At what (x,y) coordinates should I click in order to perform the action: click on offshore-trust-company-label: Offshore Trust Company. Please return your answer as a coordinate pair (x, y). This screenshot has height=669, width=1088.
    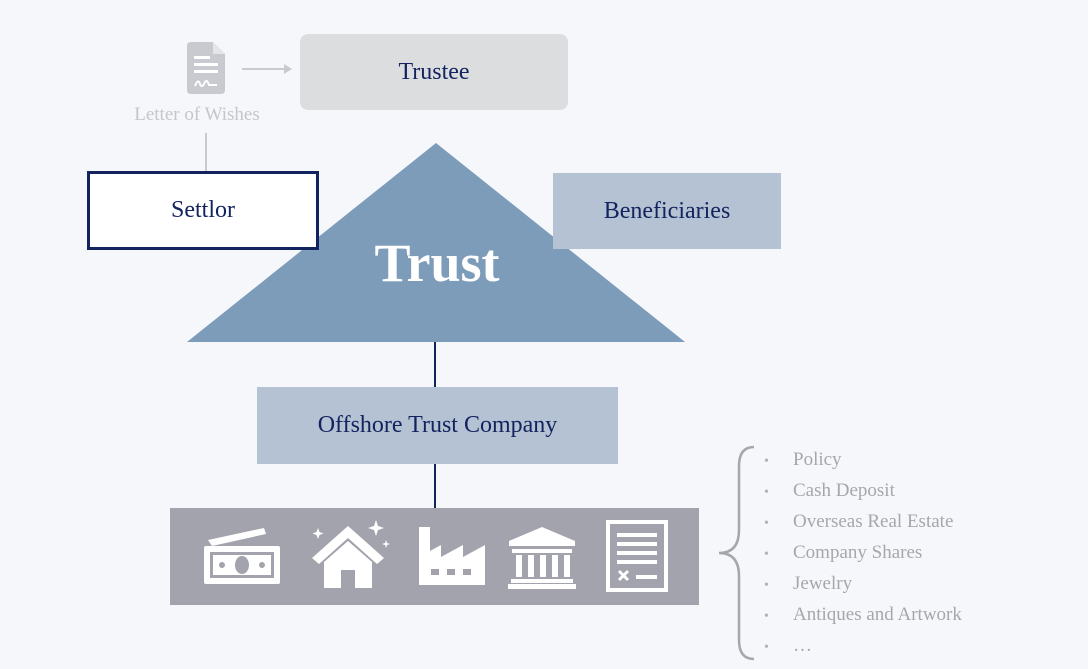
    Looking at the image, I should click on (437, 425).